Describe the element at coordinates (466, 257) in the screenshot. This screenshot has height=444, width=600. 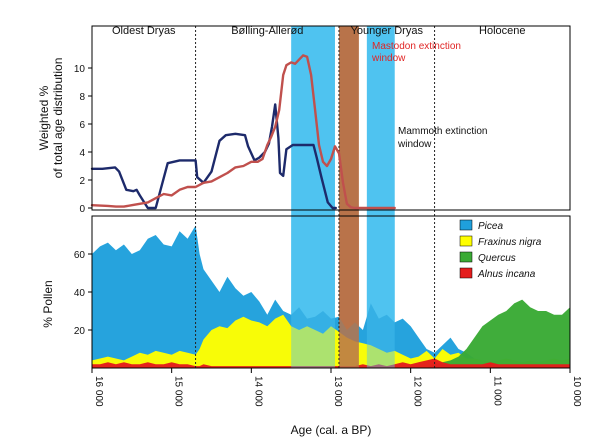
I see `legend-swatch-quercus` at that location.